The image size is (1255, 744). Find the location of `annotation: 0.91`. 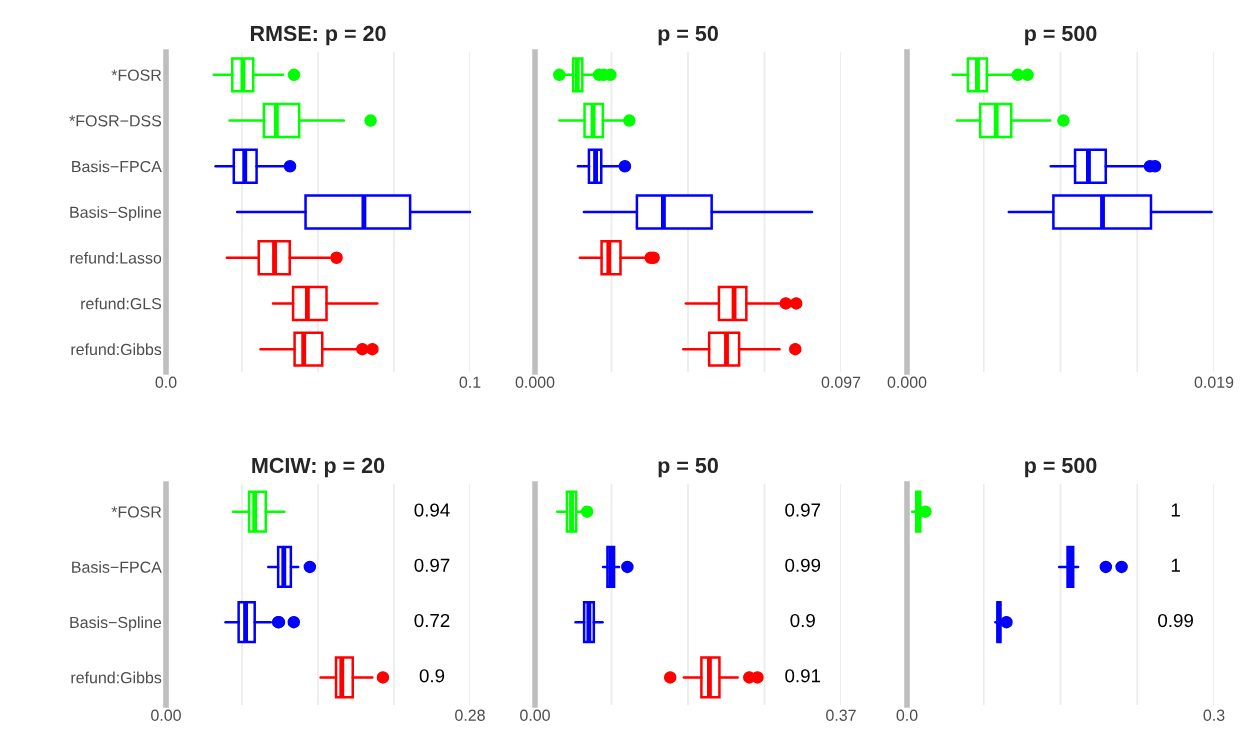

annotation: 0.91 is located at coordinates (803, 676).